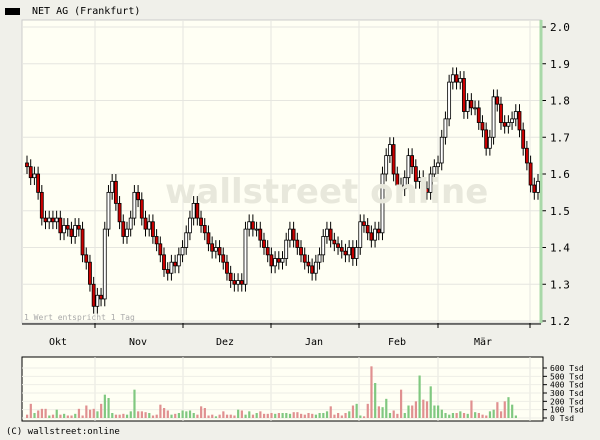  Describe the element at coordinates (58, 342) in the screenshot. I see `x-tick-label: Okt` at that location.